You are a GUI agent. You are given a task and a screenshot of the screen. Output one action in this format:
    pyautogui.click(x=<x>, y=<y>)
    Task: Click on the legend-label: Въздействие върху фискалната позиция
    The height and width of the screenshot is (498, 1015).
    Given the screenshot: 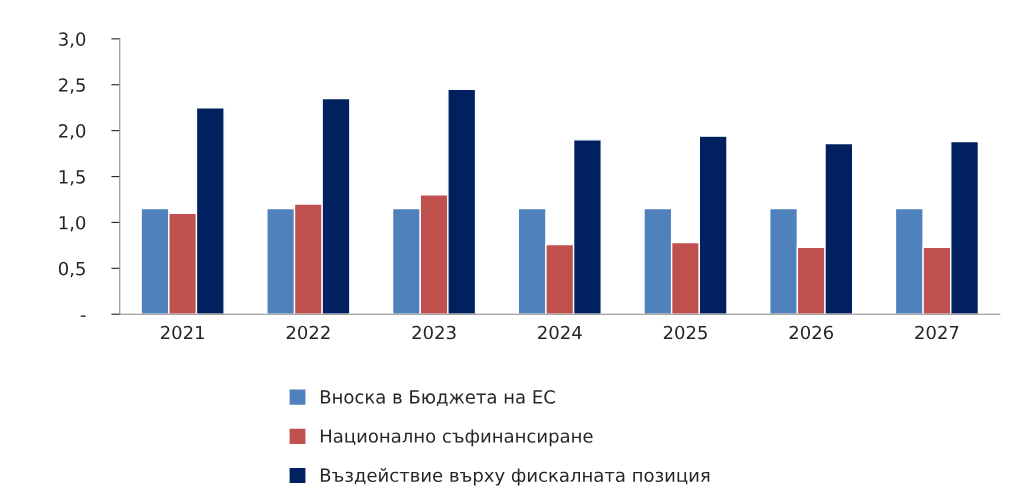 What is the action you would take?
    pyautogui.click(x=515, y=477)
    